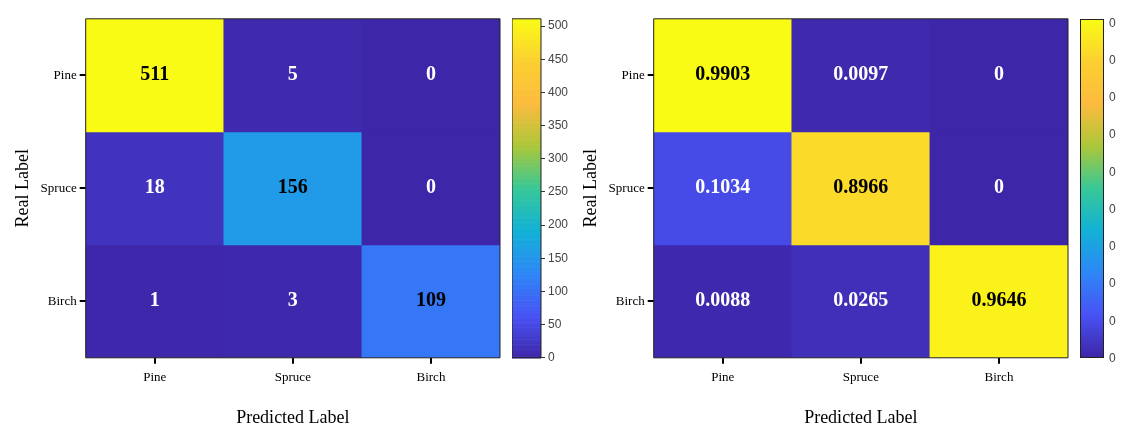 This screenshot has width=1141, height=435. Describe the element at coordinates (861, 186) in the screenshot. I see `data-label: 0.8966` at that location.